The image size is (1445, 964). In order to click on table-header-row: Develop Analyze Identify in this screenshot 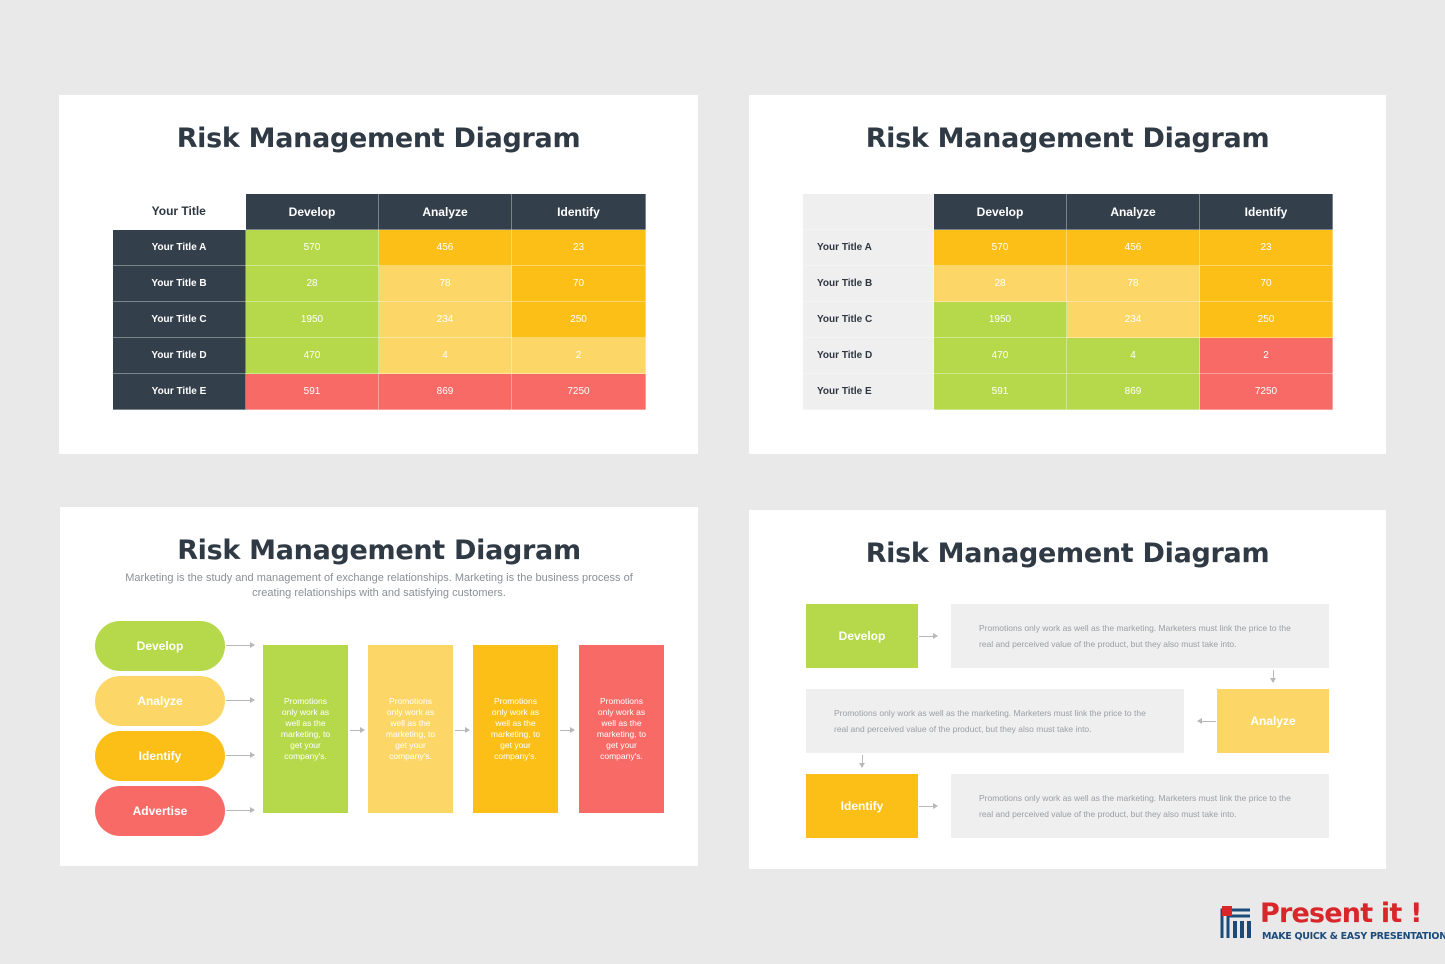, I will do `click(1067, 211)`.